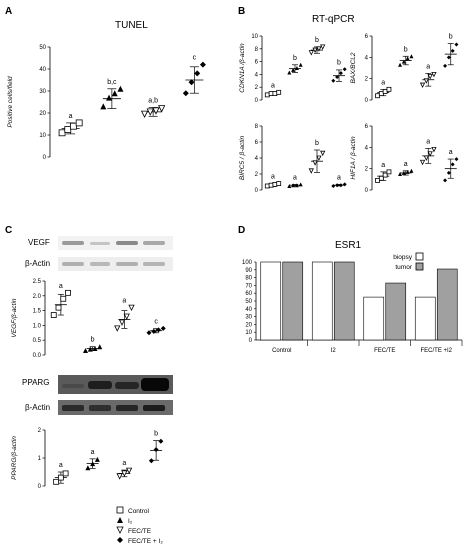  What do you see at coordinates (42, 136) in the screenshot?
I see `y-tick-label-tunel: 10` at bounding box center [42, 136].